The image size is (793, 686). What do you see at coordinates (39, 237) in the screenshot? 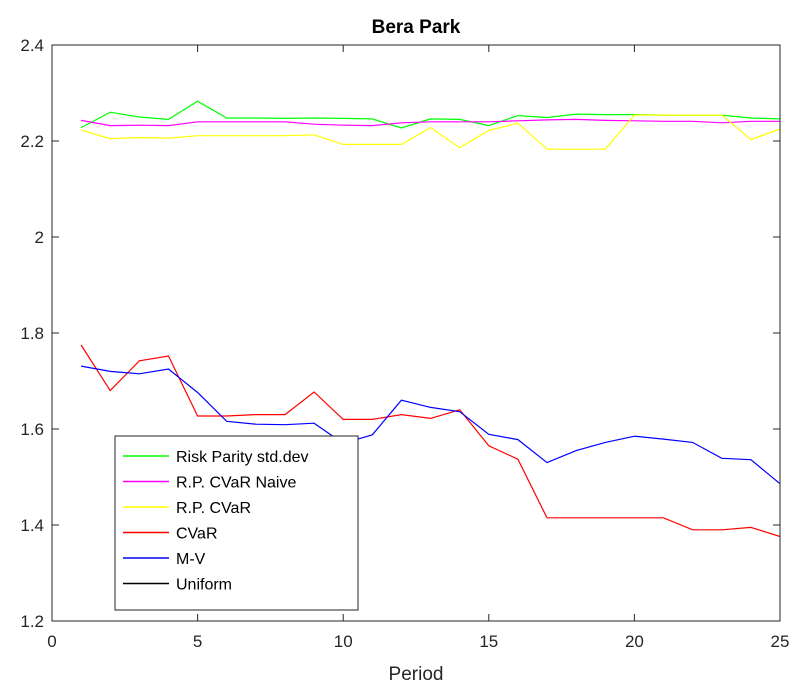
I see `y-tick-label: 2` at bounding box center [39, 237].